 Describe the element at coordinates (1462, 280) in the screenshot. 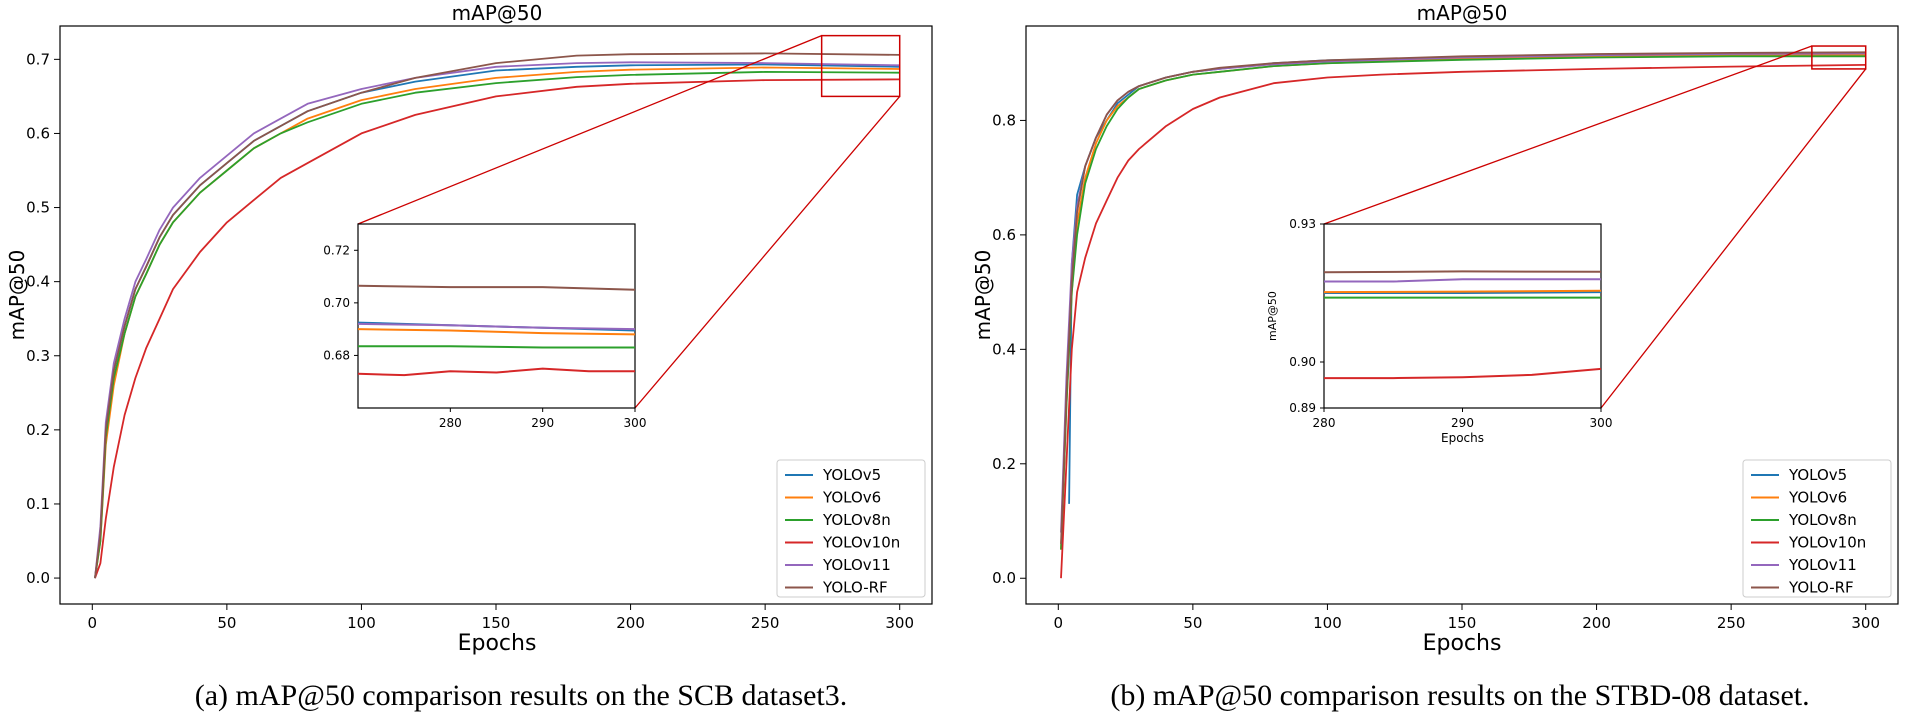

I see `inset-series-line-yolov11-b` at that location.